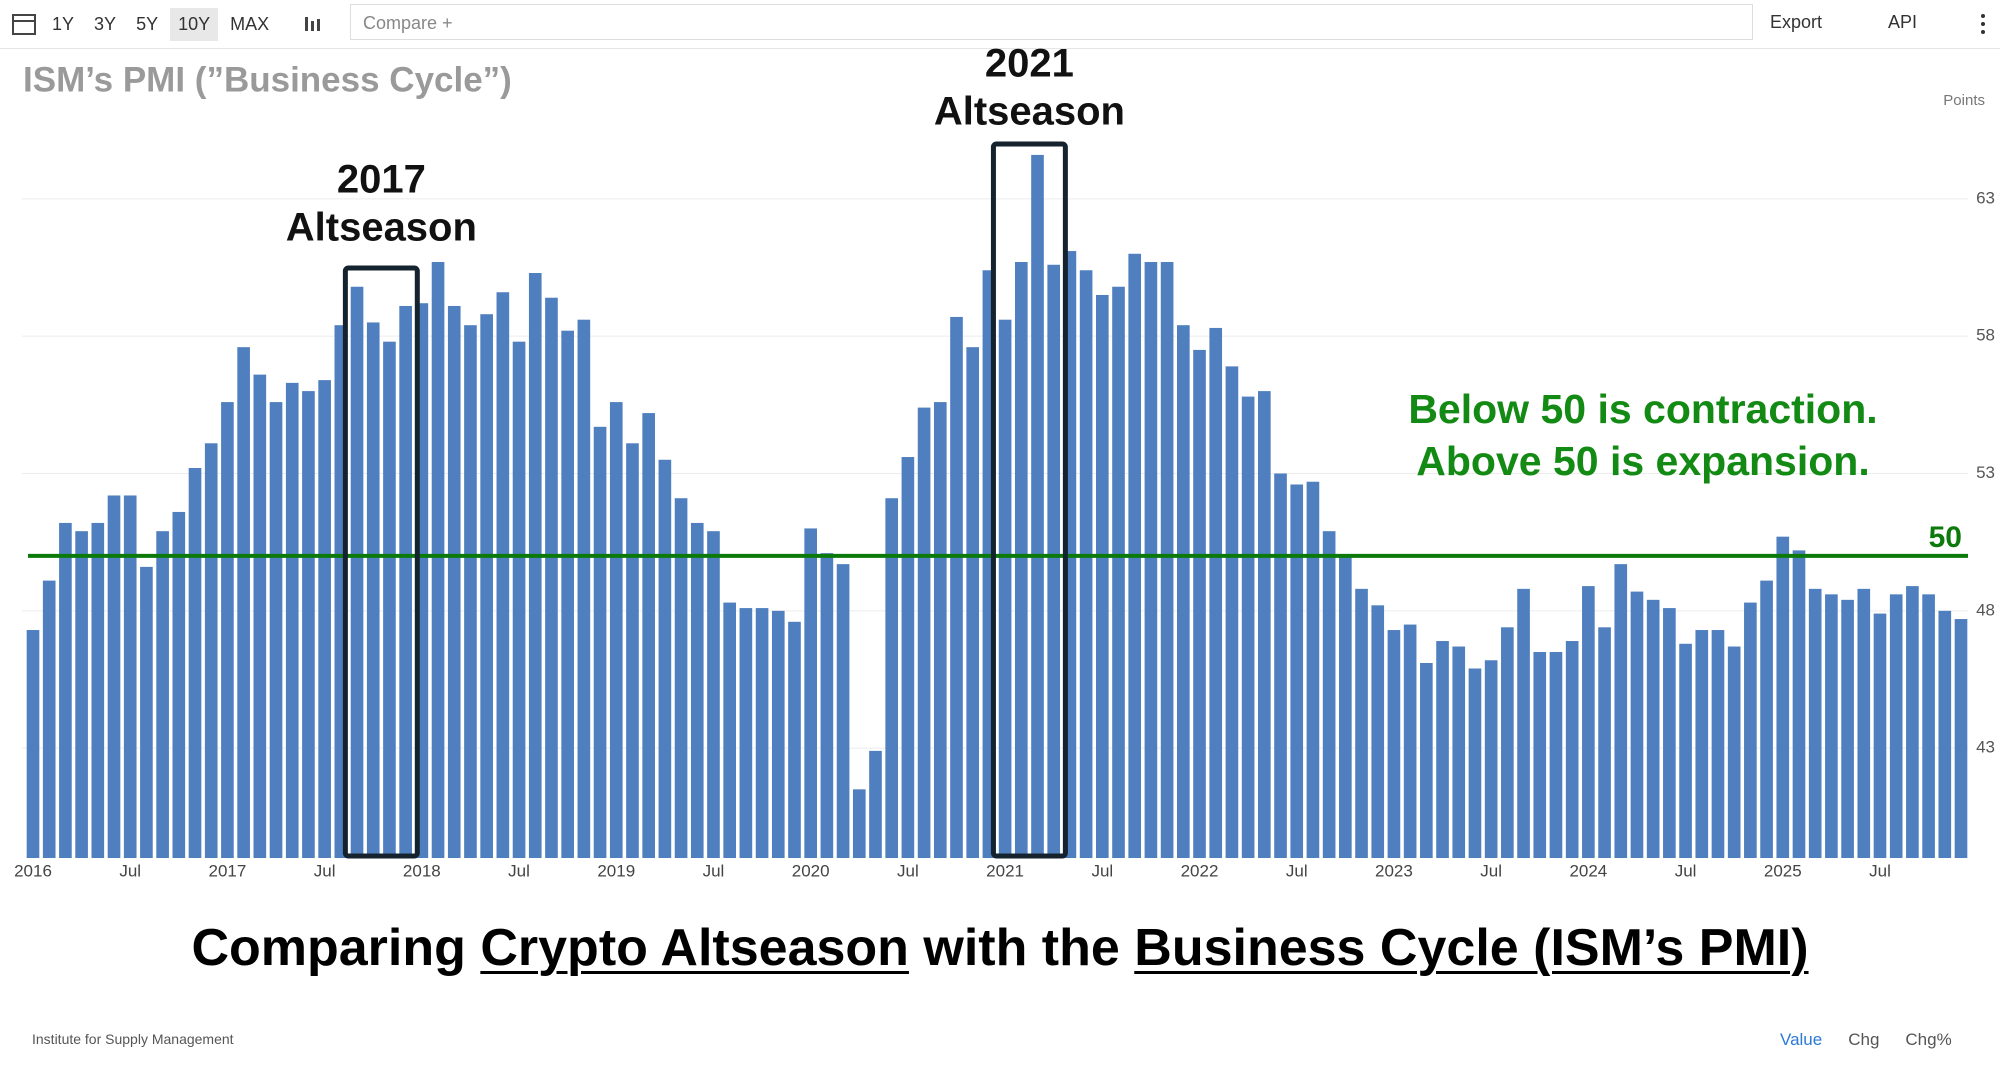  What do you see at coordinates (194, 24) in the screenshot?
I see `range-button: 10Y` at bounding box center [194, 24].